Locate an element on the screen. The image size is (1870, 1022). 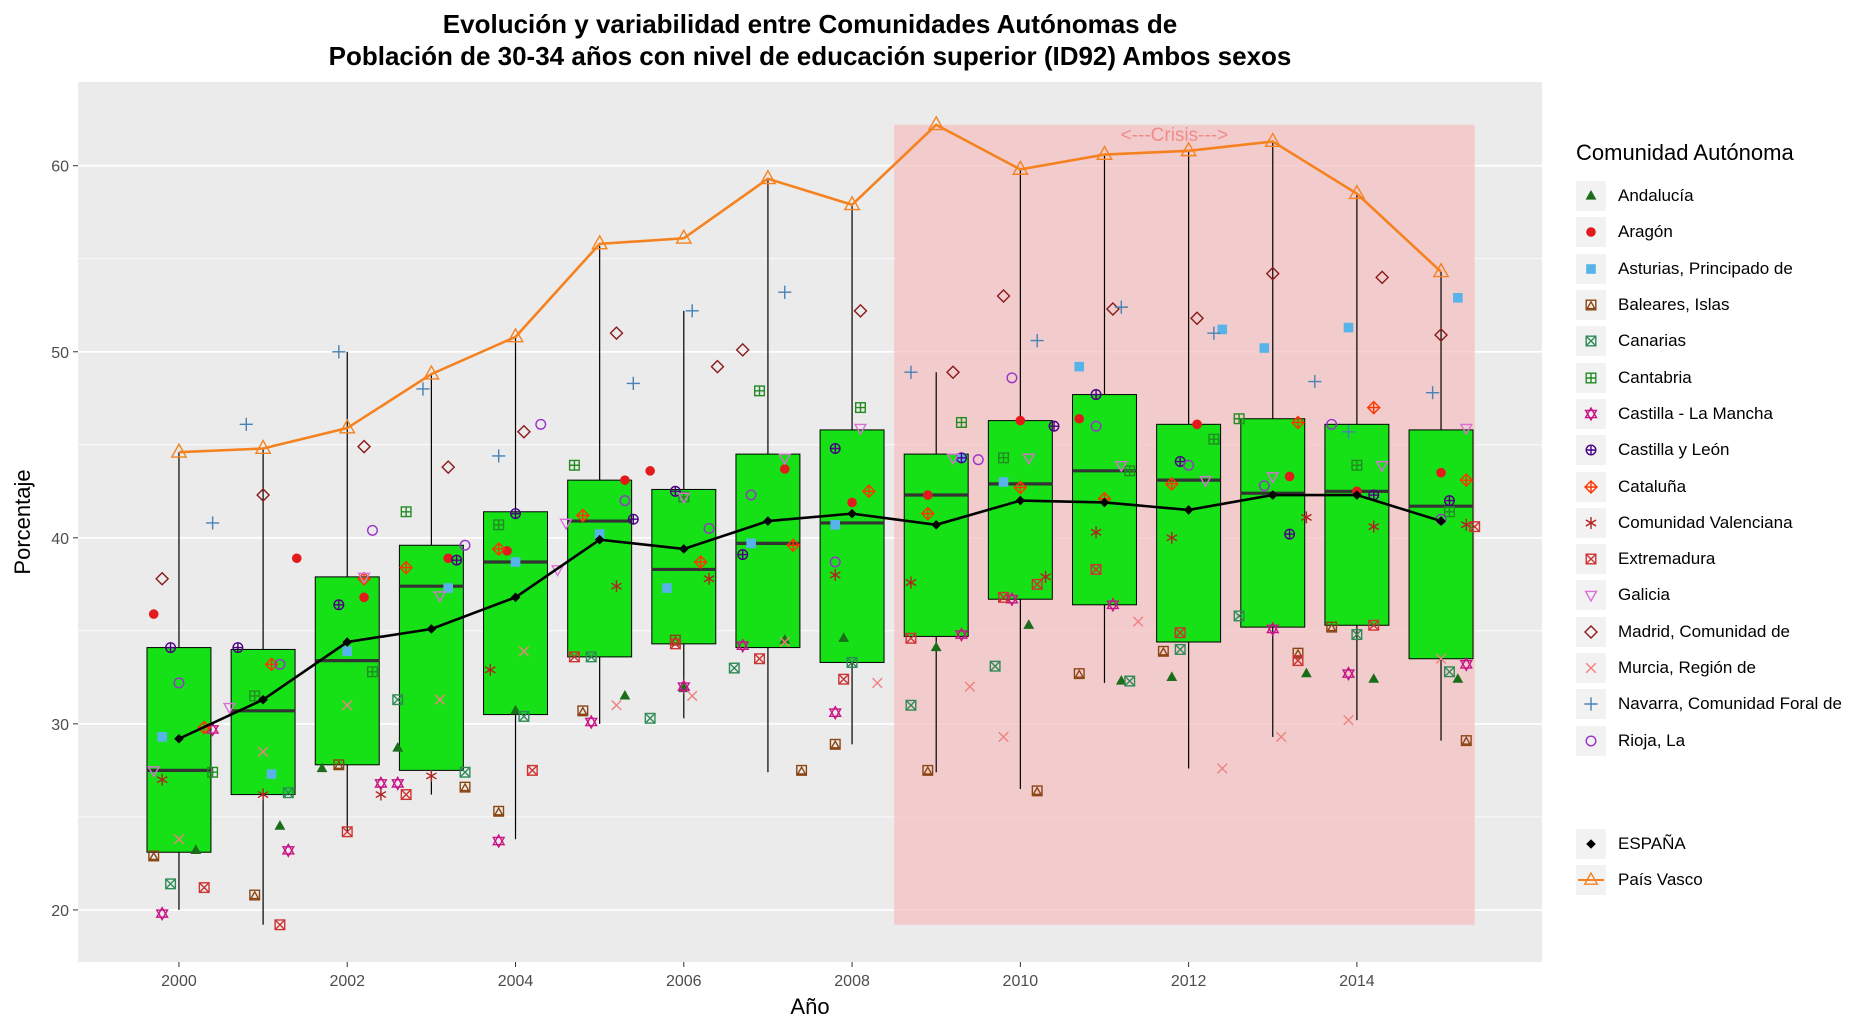
x-tick-label: 2002 is located at coordinates (347, 981).